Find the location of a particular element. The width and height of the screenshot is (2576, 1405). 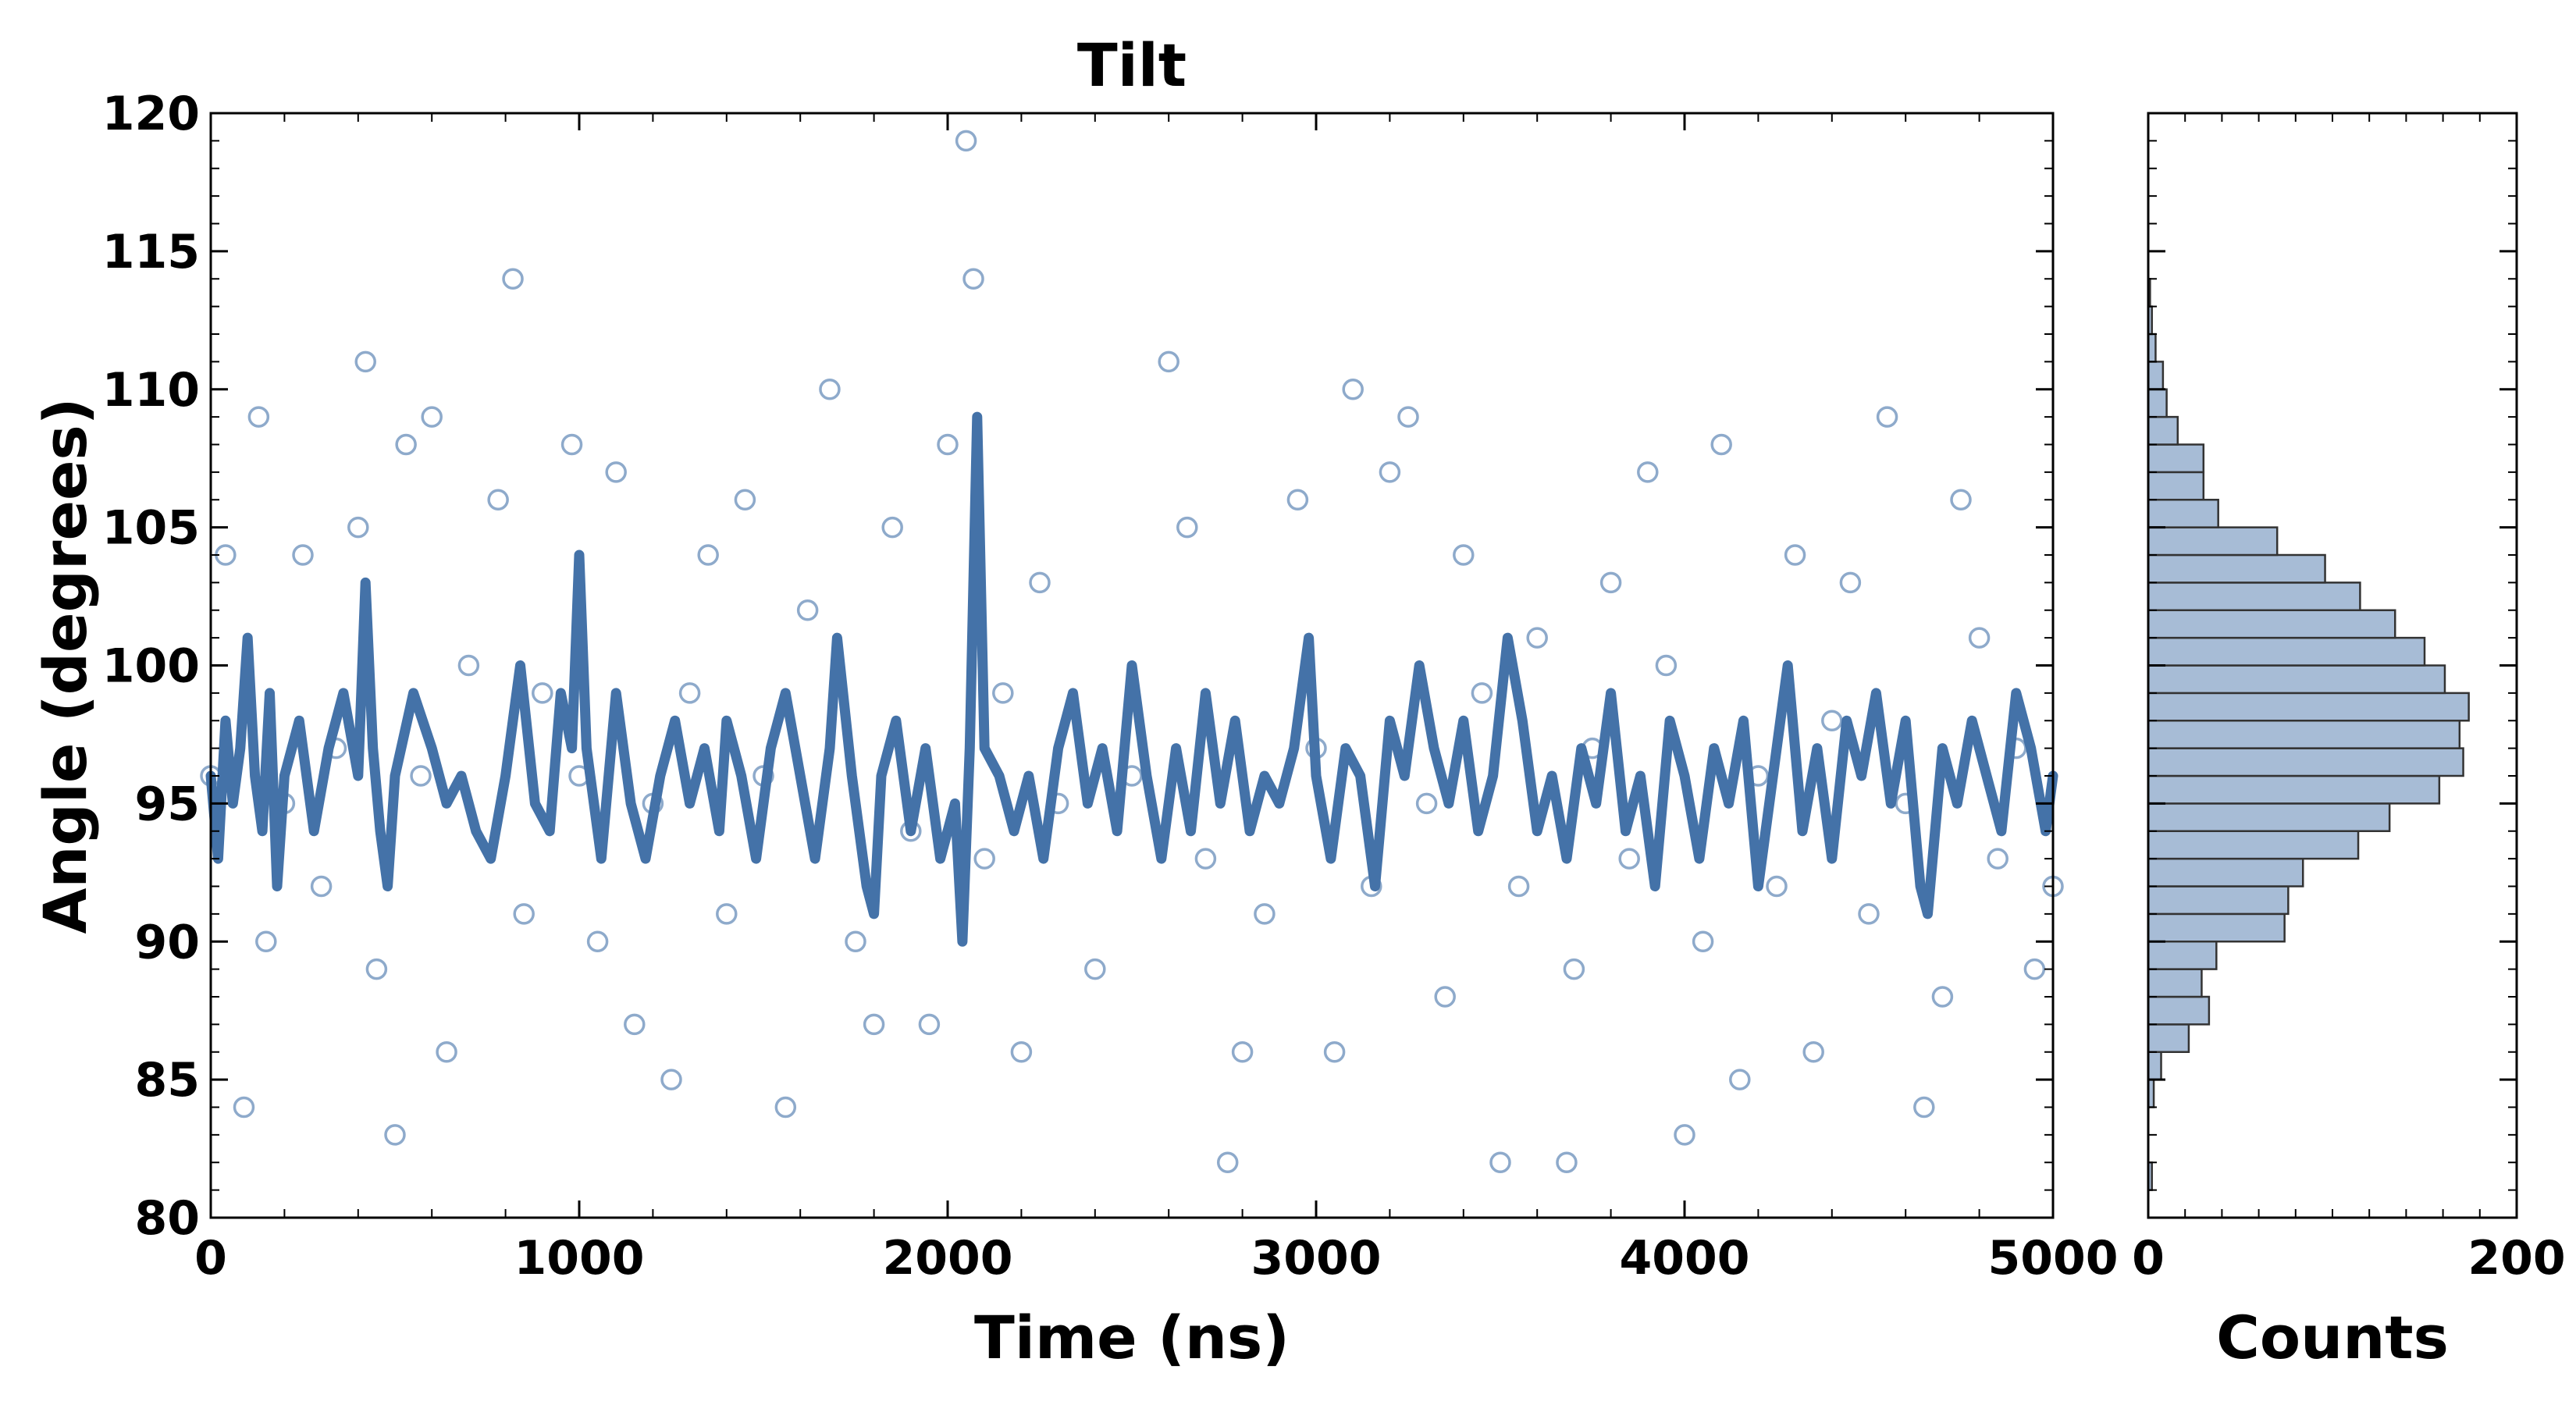

y-tick-label: 80 is located at coordinates (168, 1219).